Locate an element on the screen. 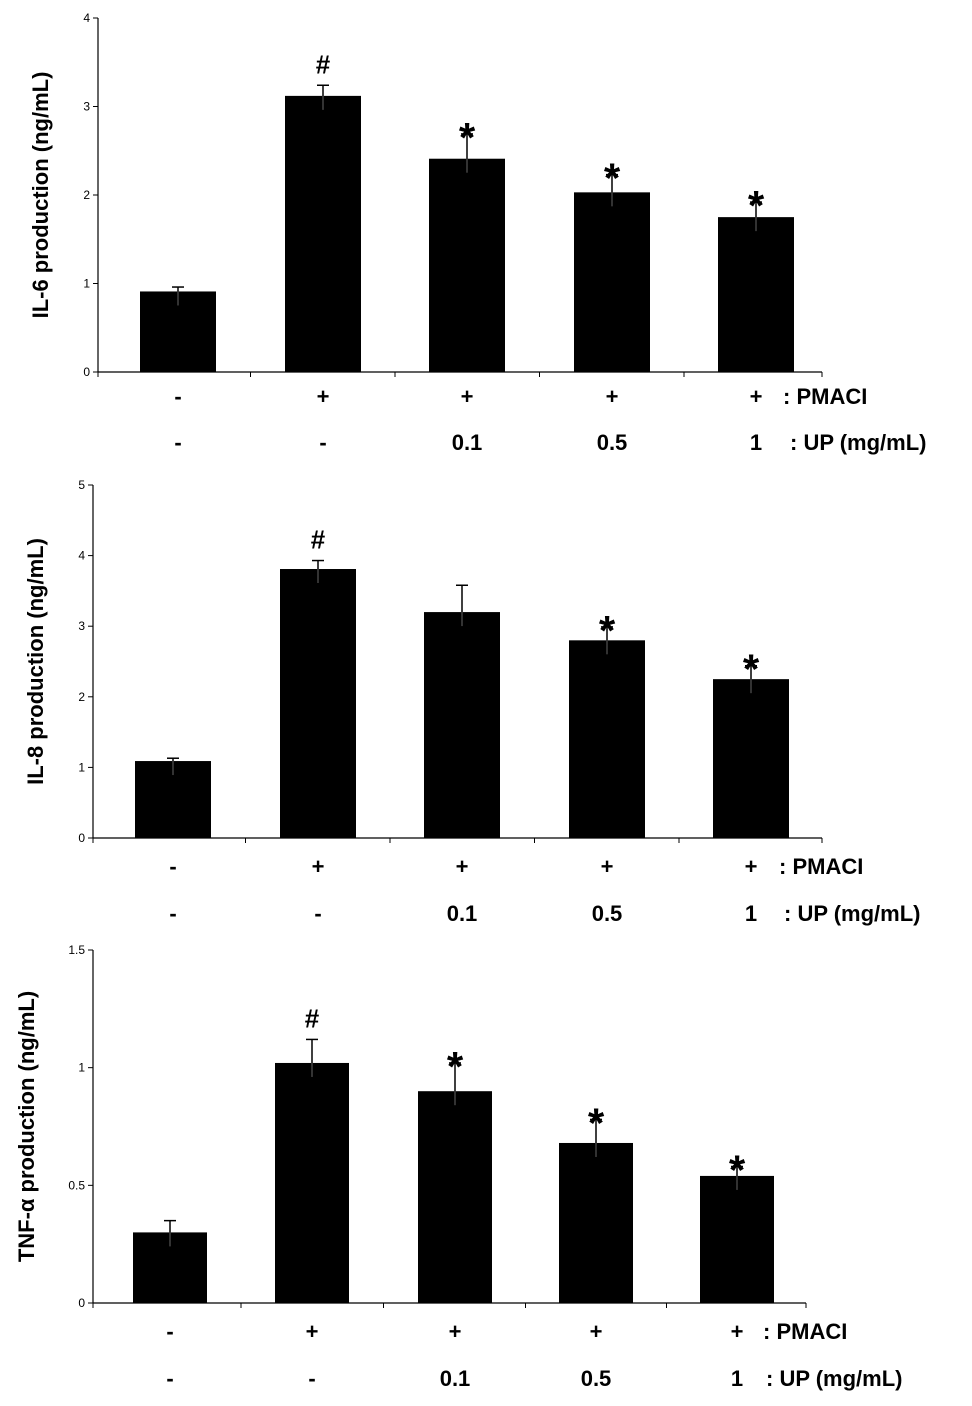 This screenshot has width=972, height=1406. y-axis-label: IL-6 production (ng/mL) is located at coordinates (40, 195).